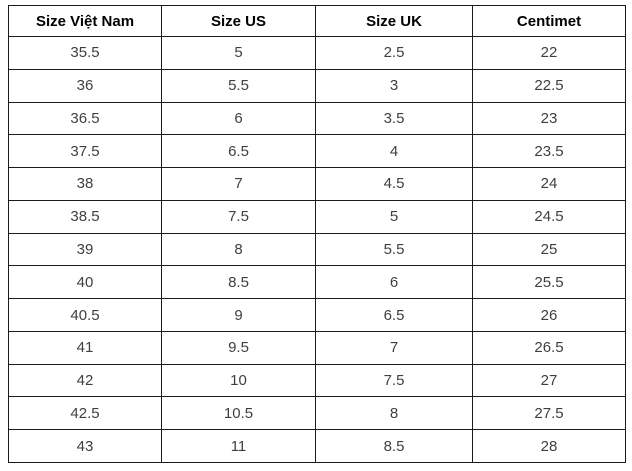 The image size is (632, 471). I want to click on table-row: 43 11 8.5 28, so click(317, 446).